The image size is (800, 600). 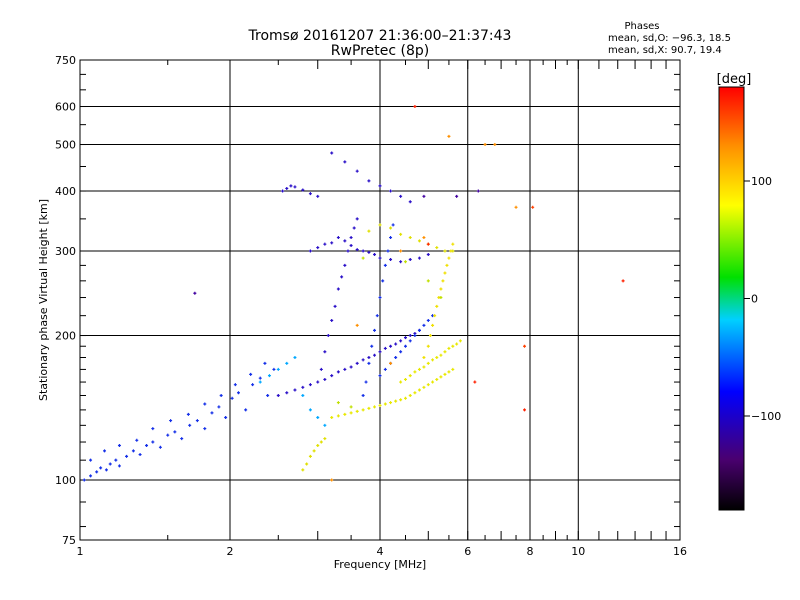 What do you see at coordinates (380, 36) in the screenshot?
I see `chart-title: Tromsø 20161207 21:36:00–21:37:43` at bounding box center [380, 36].